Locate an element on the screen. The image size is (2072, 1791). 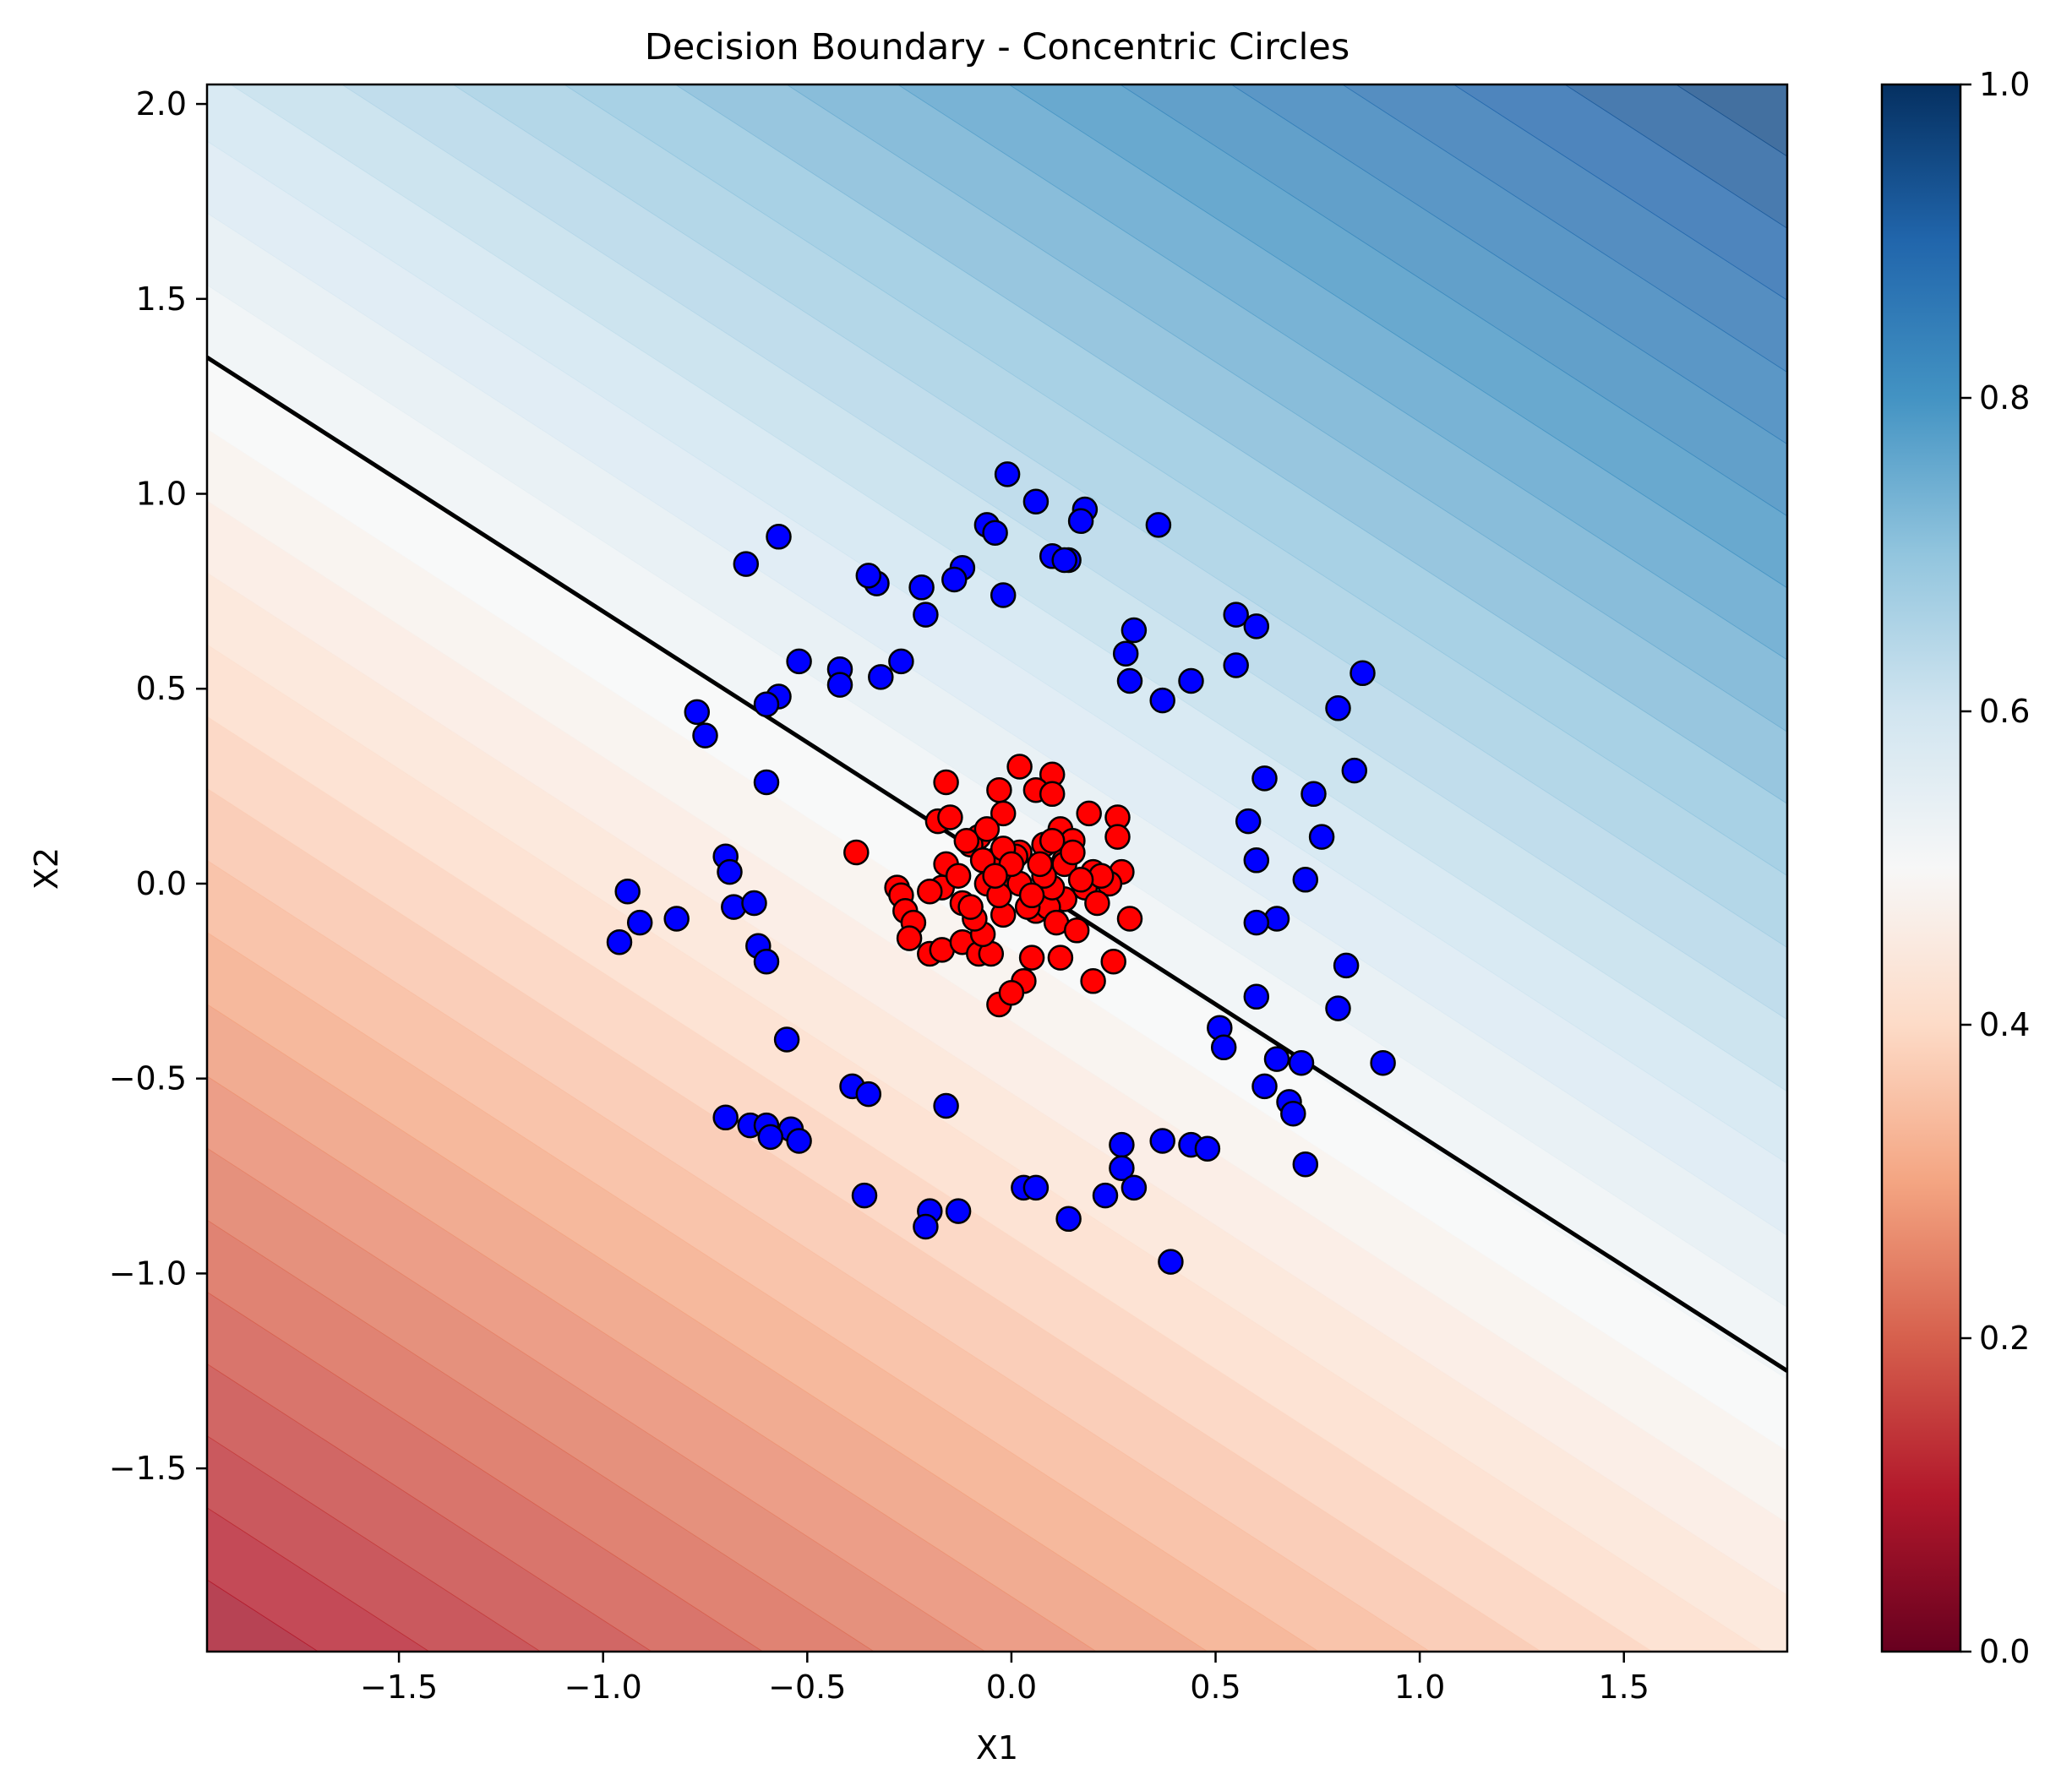
colorbar: 0.0 0.2 0.4 0.6 0.8 1.0 is located at coordinates (1955, 868).